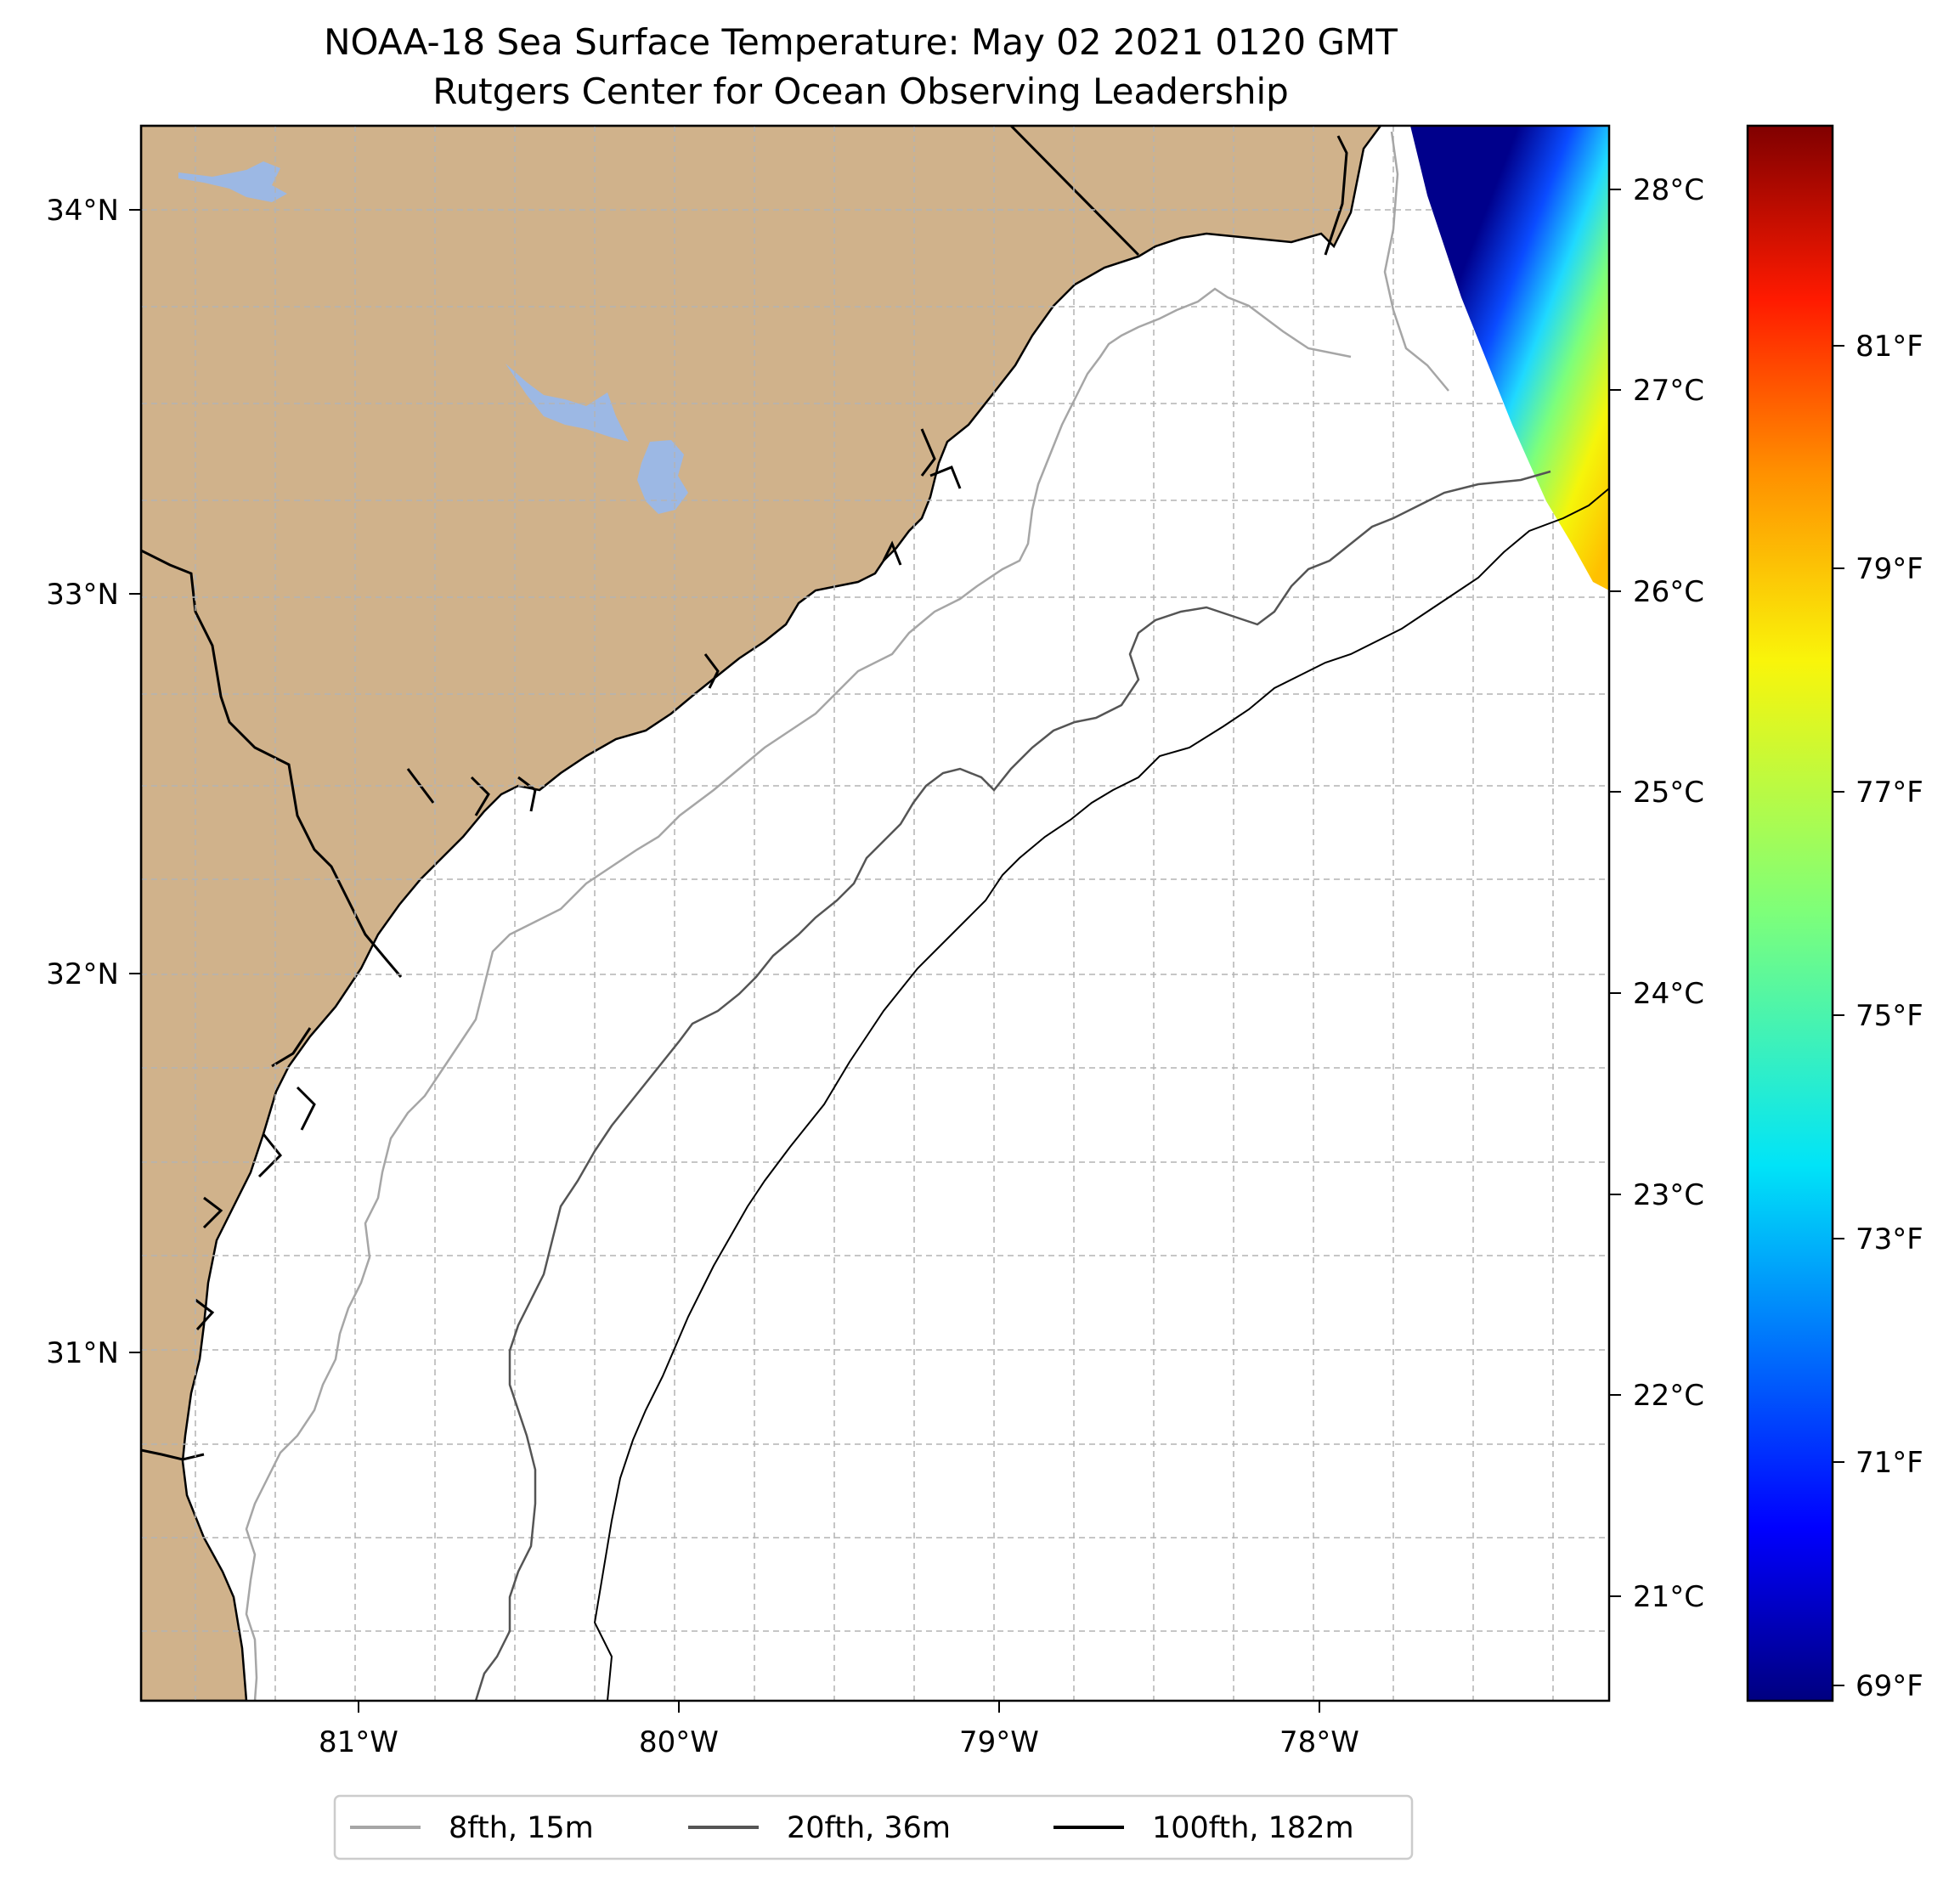  I want to click on fahrenheit-label-77: 77°F, so click(1890, 793).